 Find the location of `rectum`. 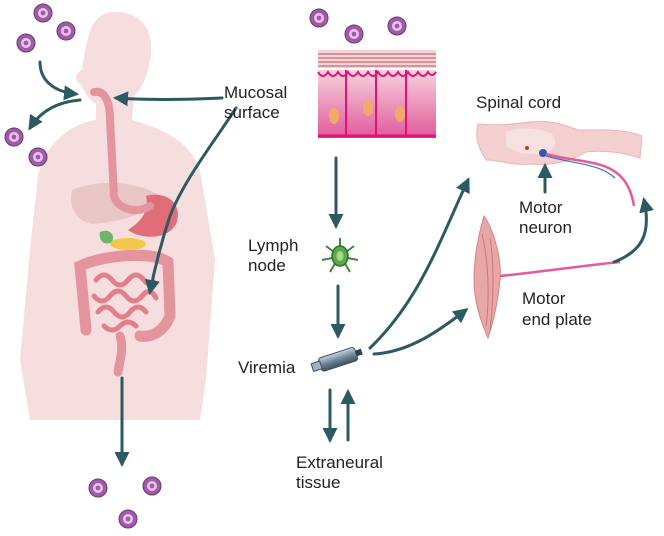

rectum is located at coordinates (120, 354).